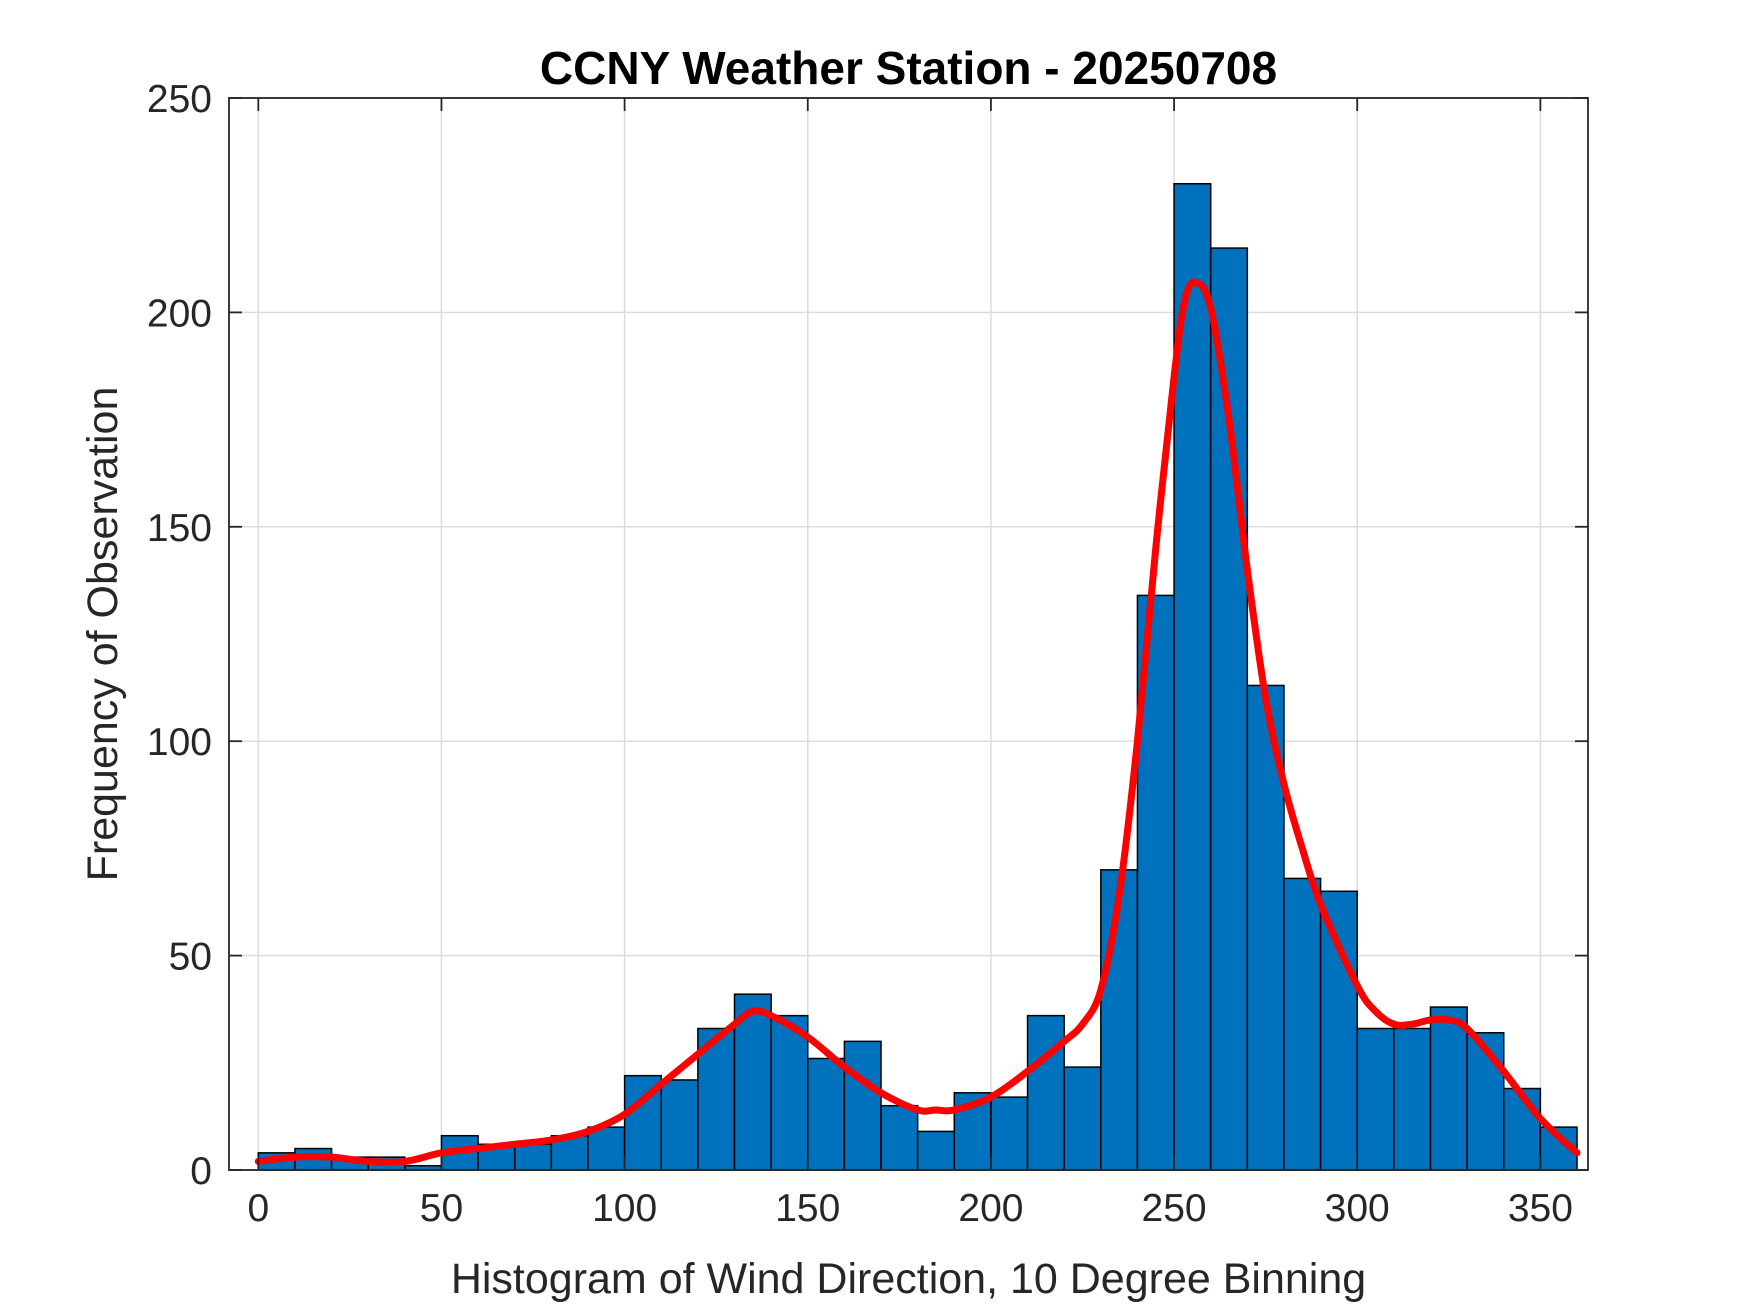  Describe the element at coordinates (908, 68) in the screenshot. I see `chart-title: CCNY Weather Station - 20250708` at that location.